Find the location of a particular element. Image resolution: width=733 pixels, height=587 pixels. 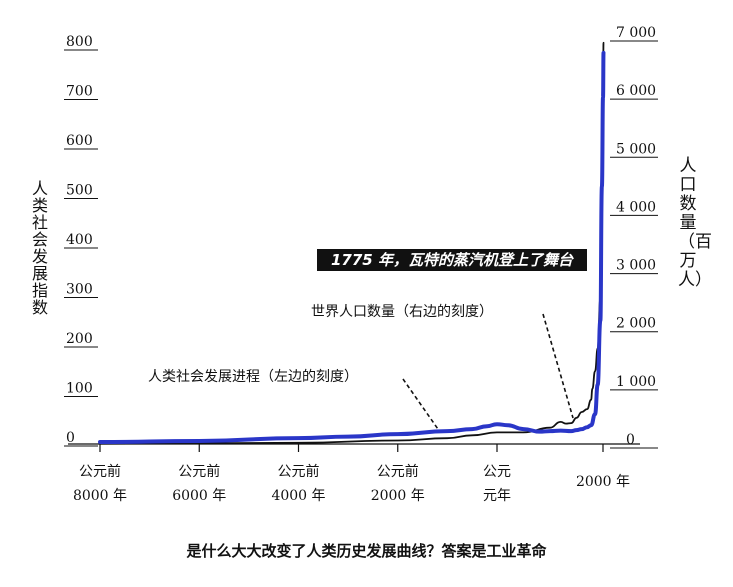

left-tick-label: 700 is located at coordinates (79, 92).